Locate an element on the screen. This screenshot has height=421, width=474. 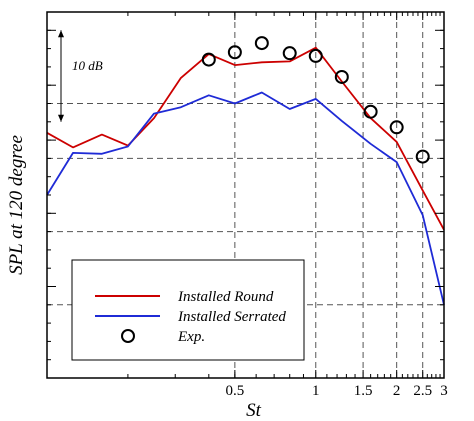
legend-label-serrated: Installed Serrated is located at coordinates (231, 317).